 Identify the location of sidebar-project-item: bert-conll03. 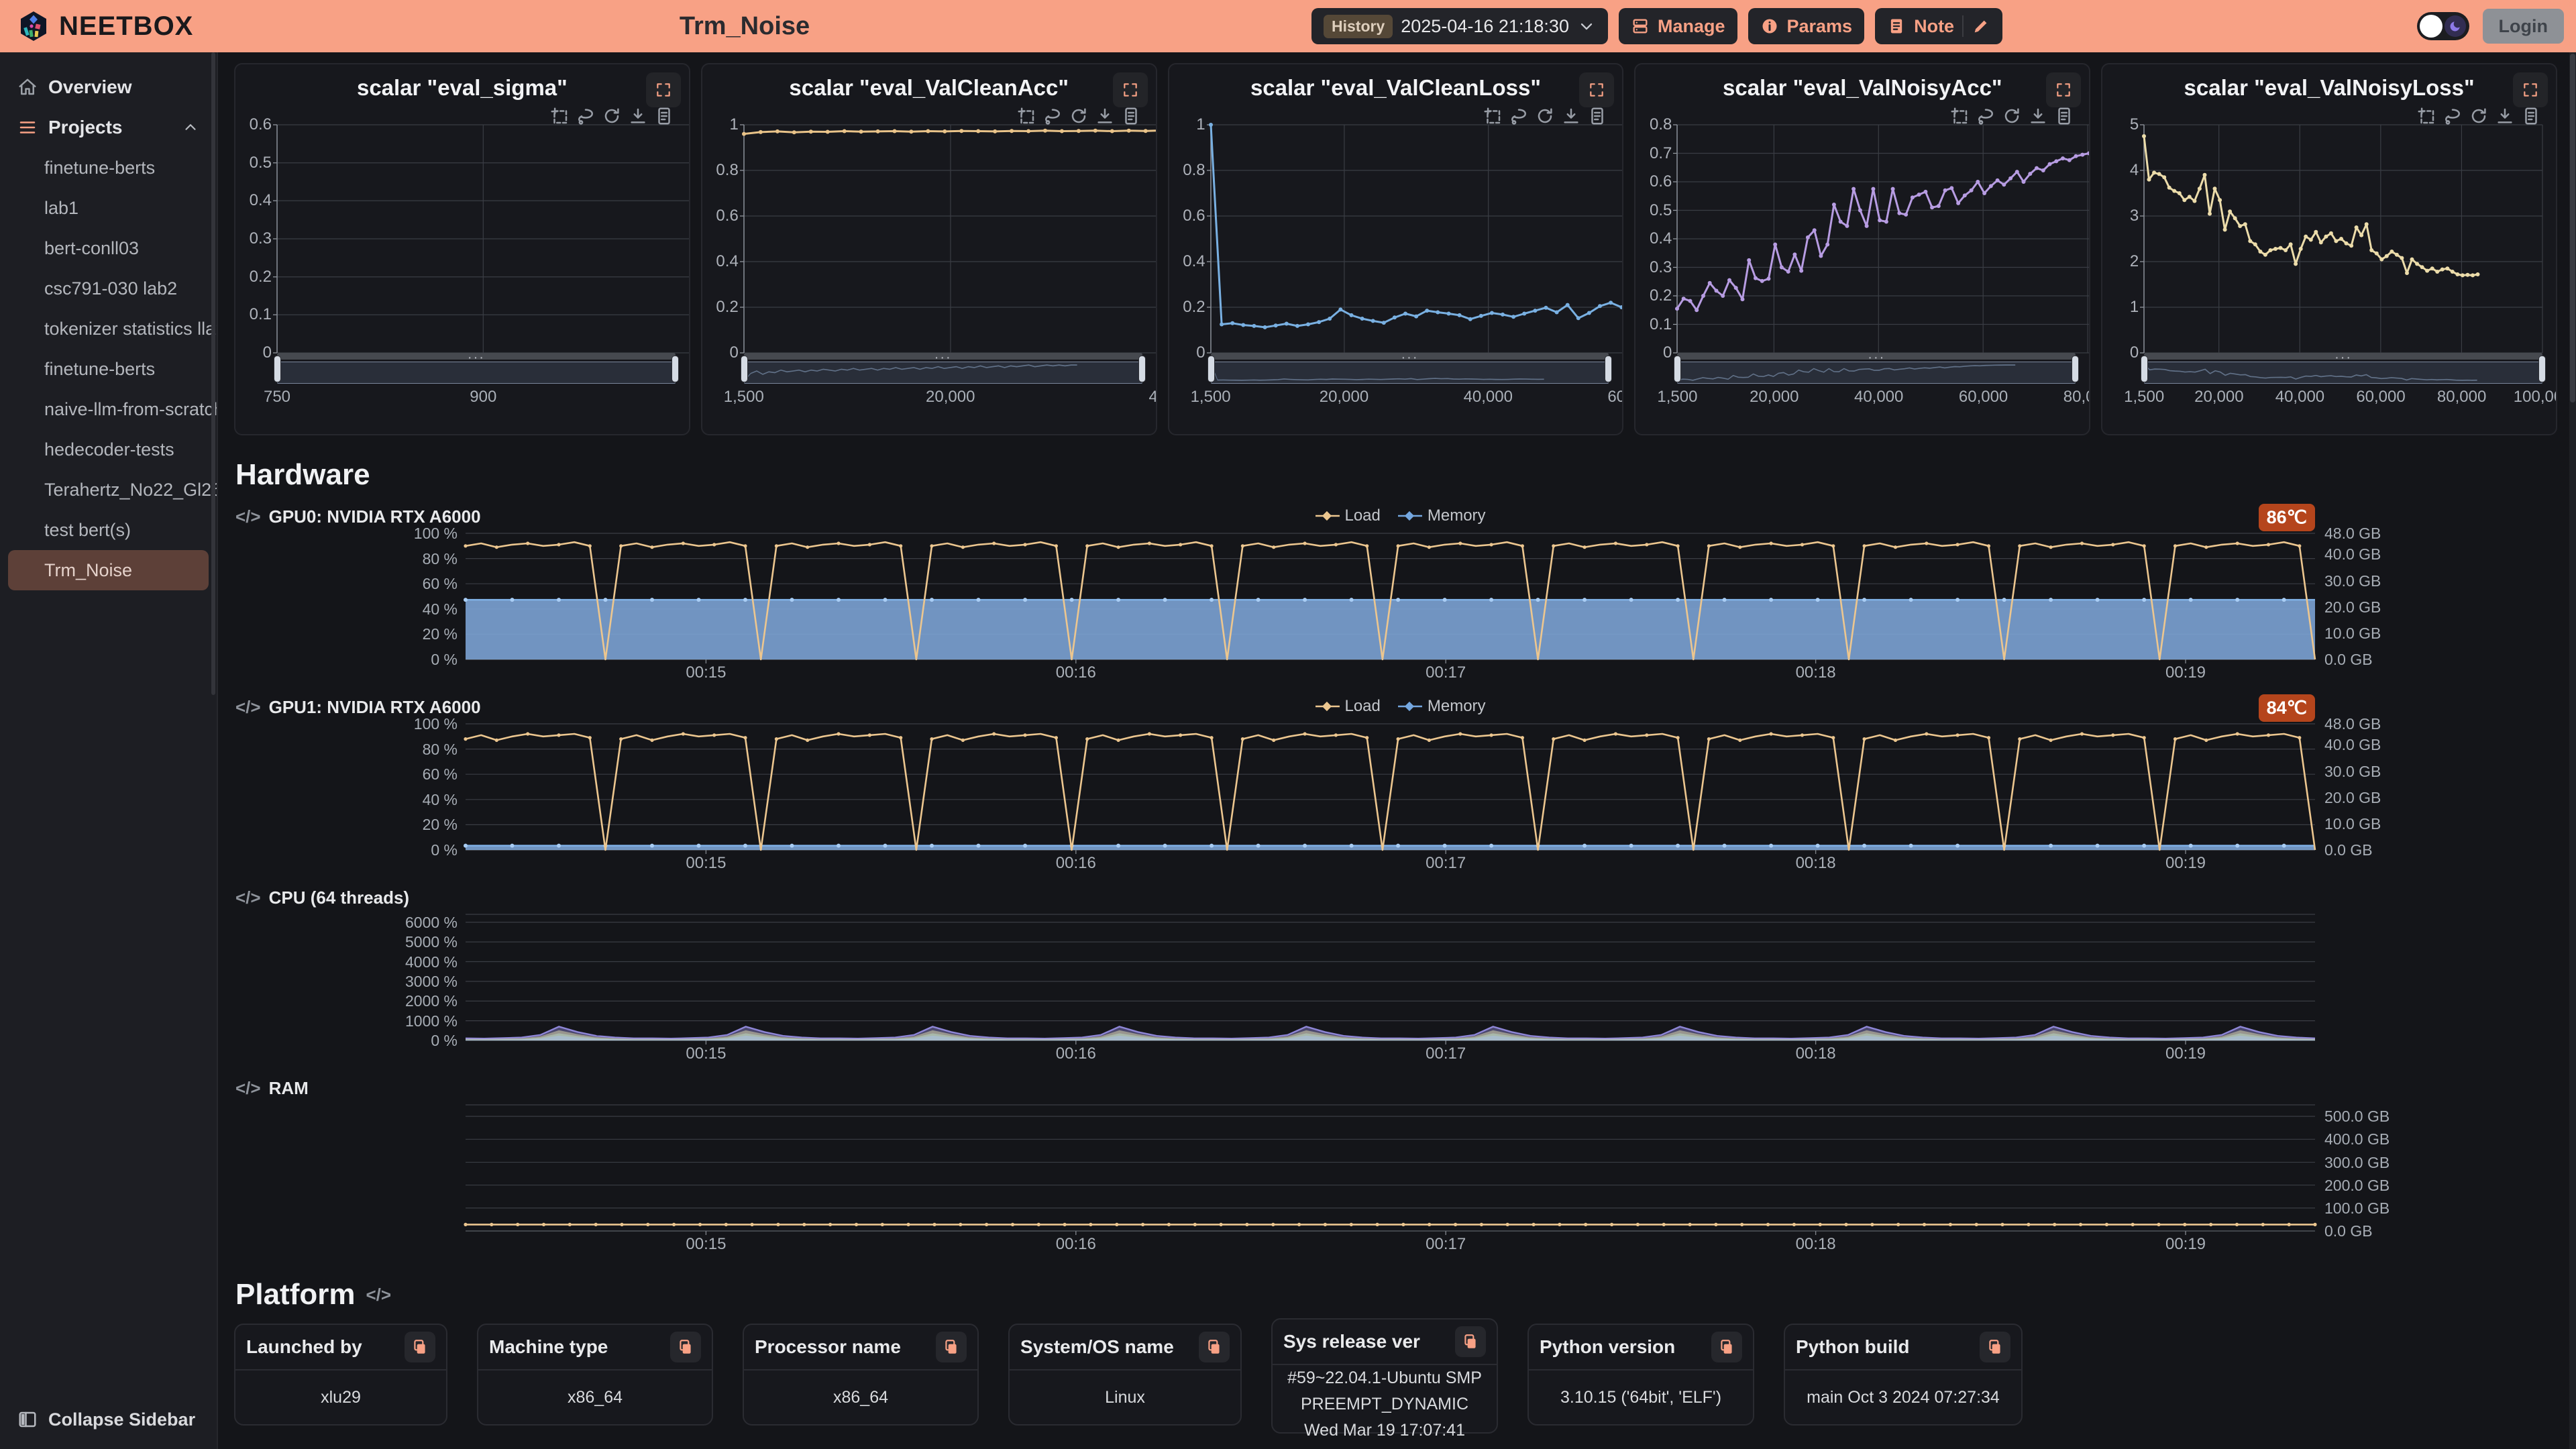
(92, 247).